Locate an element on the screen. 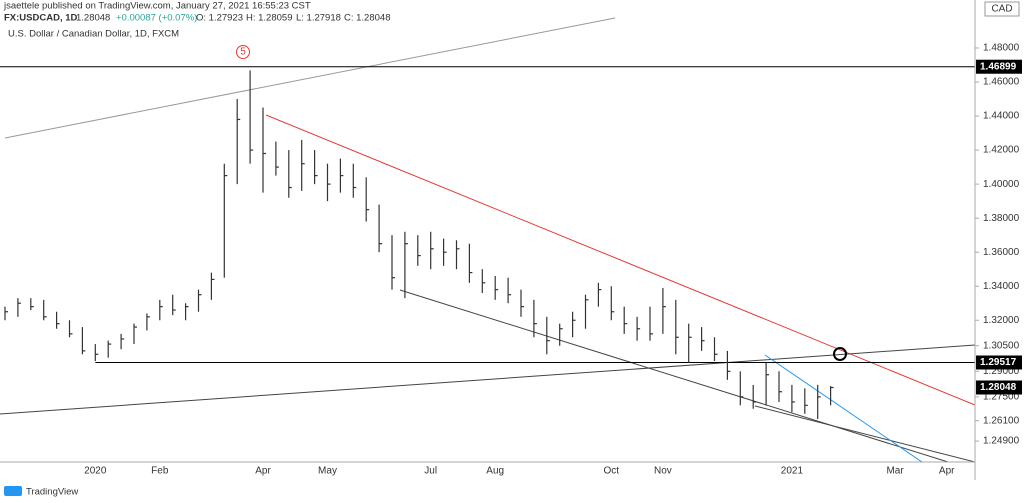 The width and height of the screenshot is (1024, 503). close: C: 1.28048 is located at coordinates (367, 18).